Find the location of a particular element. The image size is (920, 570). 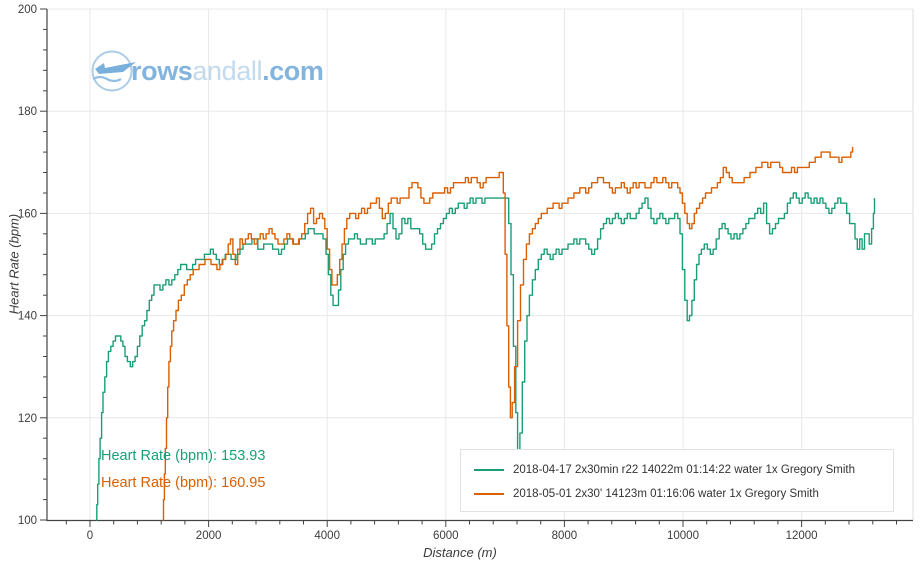

mean-hr-annotation-1: Heart Rate (bpm): 153.93 is located at coordinates (183, 456).